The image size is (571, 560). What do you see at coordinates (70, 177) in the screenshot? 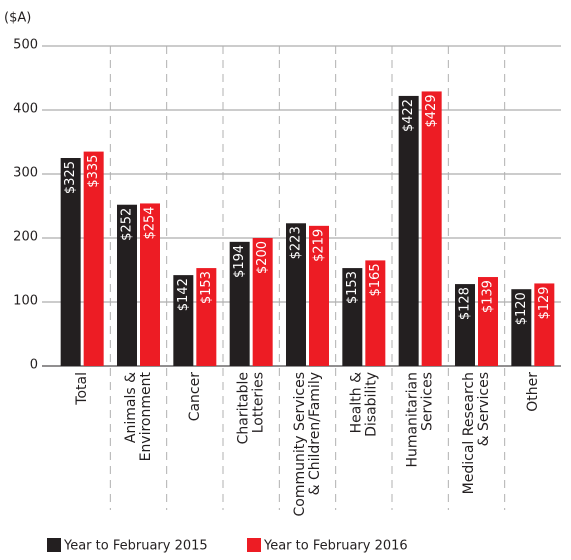
I see `value-label: $325` at bounding box center [70, 177].